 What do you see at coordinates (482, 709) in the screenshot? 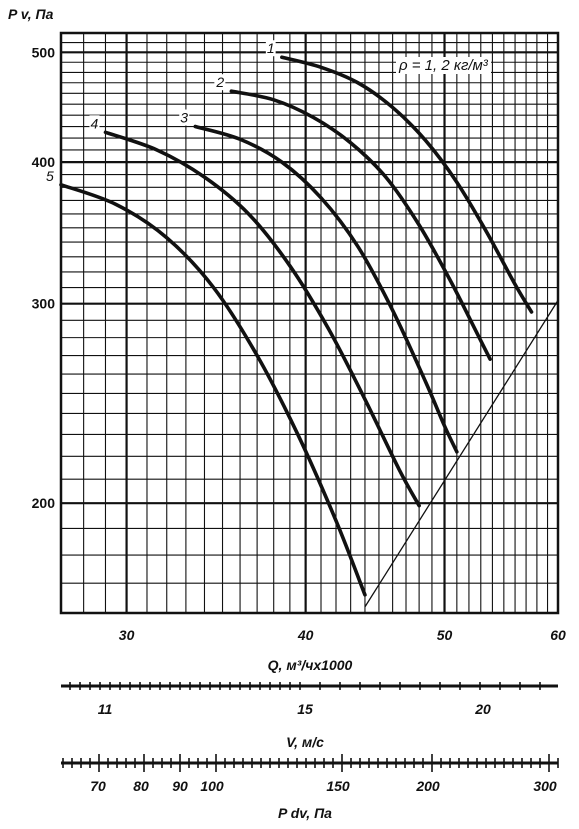
I see `secondary-tick-label: 20` at bounding box center [482, 709].